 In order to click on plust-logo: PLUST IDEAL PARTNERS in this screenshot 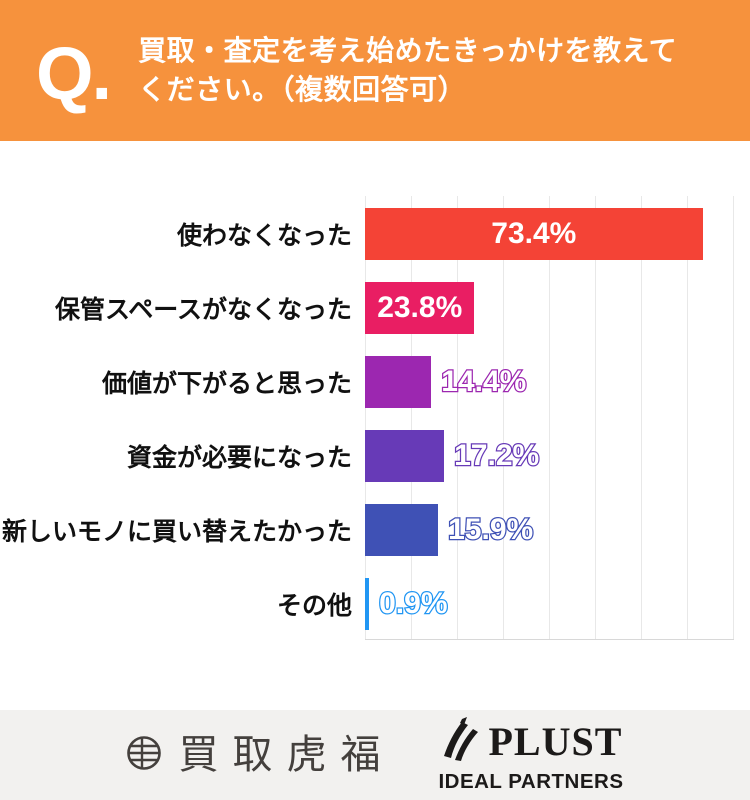, I will do `click(530, 755)`.